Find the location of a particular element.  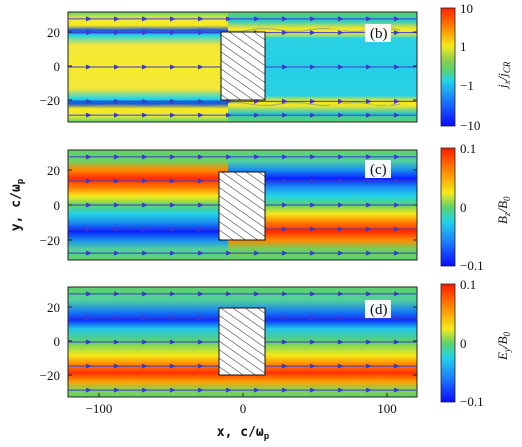

panel-c-colorbar is located at coordinates (448, 207).